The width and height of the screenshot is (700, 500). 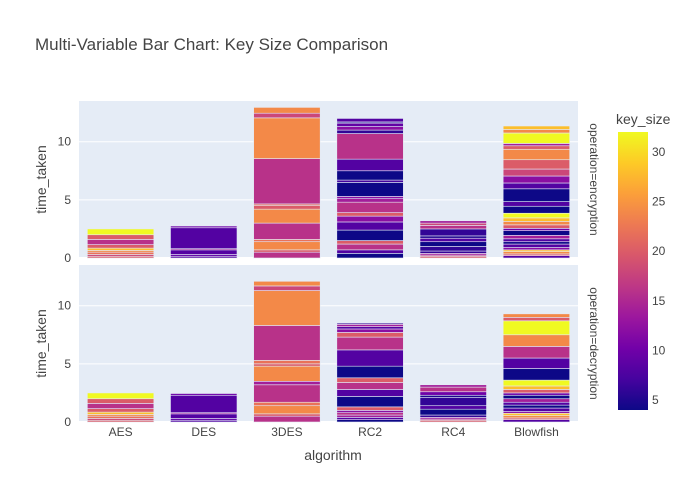 I want to click on facet-label: operation=encryption, so click(x=594, y=179).